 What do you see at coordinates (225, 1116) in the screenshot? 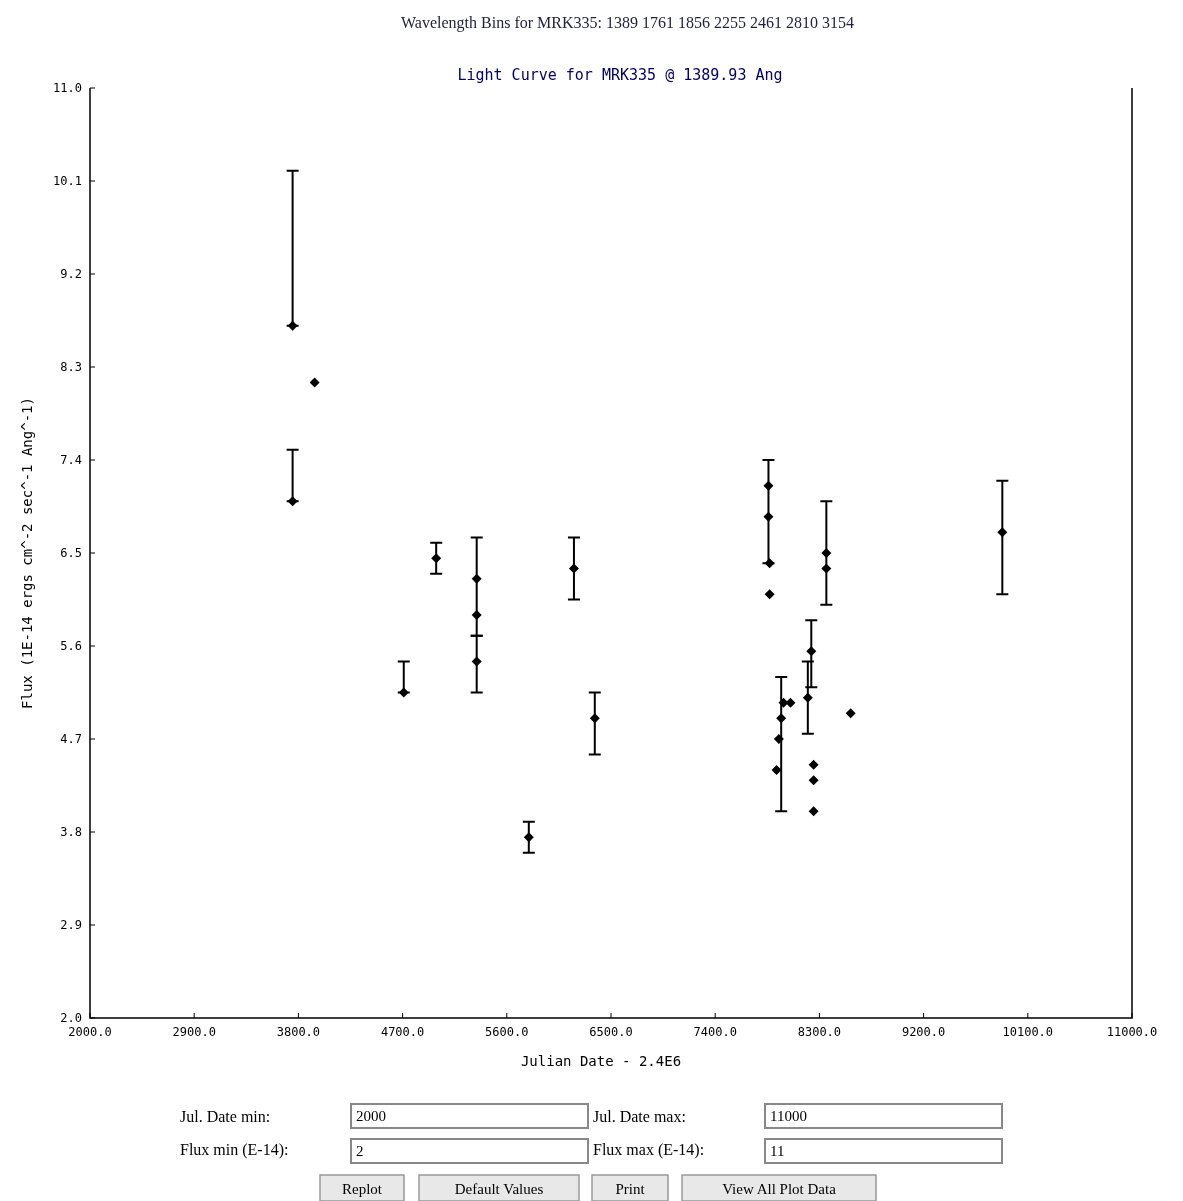
I see `text: Jul. Date min:` at bounding box center [225, 1116].